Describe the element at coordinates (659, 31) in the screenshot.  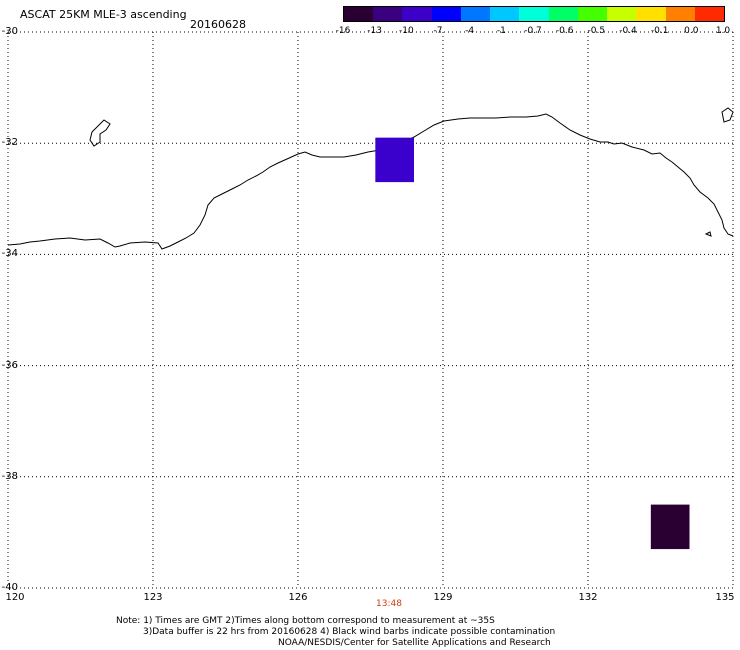
I see `colorbar-tick-label: -0.1` at that location.